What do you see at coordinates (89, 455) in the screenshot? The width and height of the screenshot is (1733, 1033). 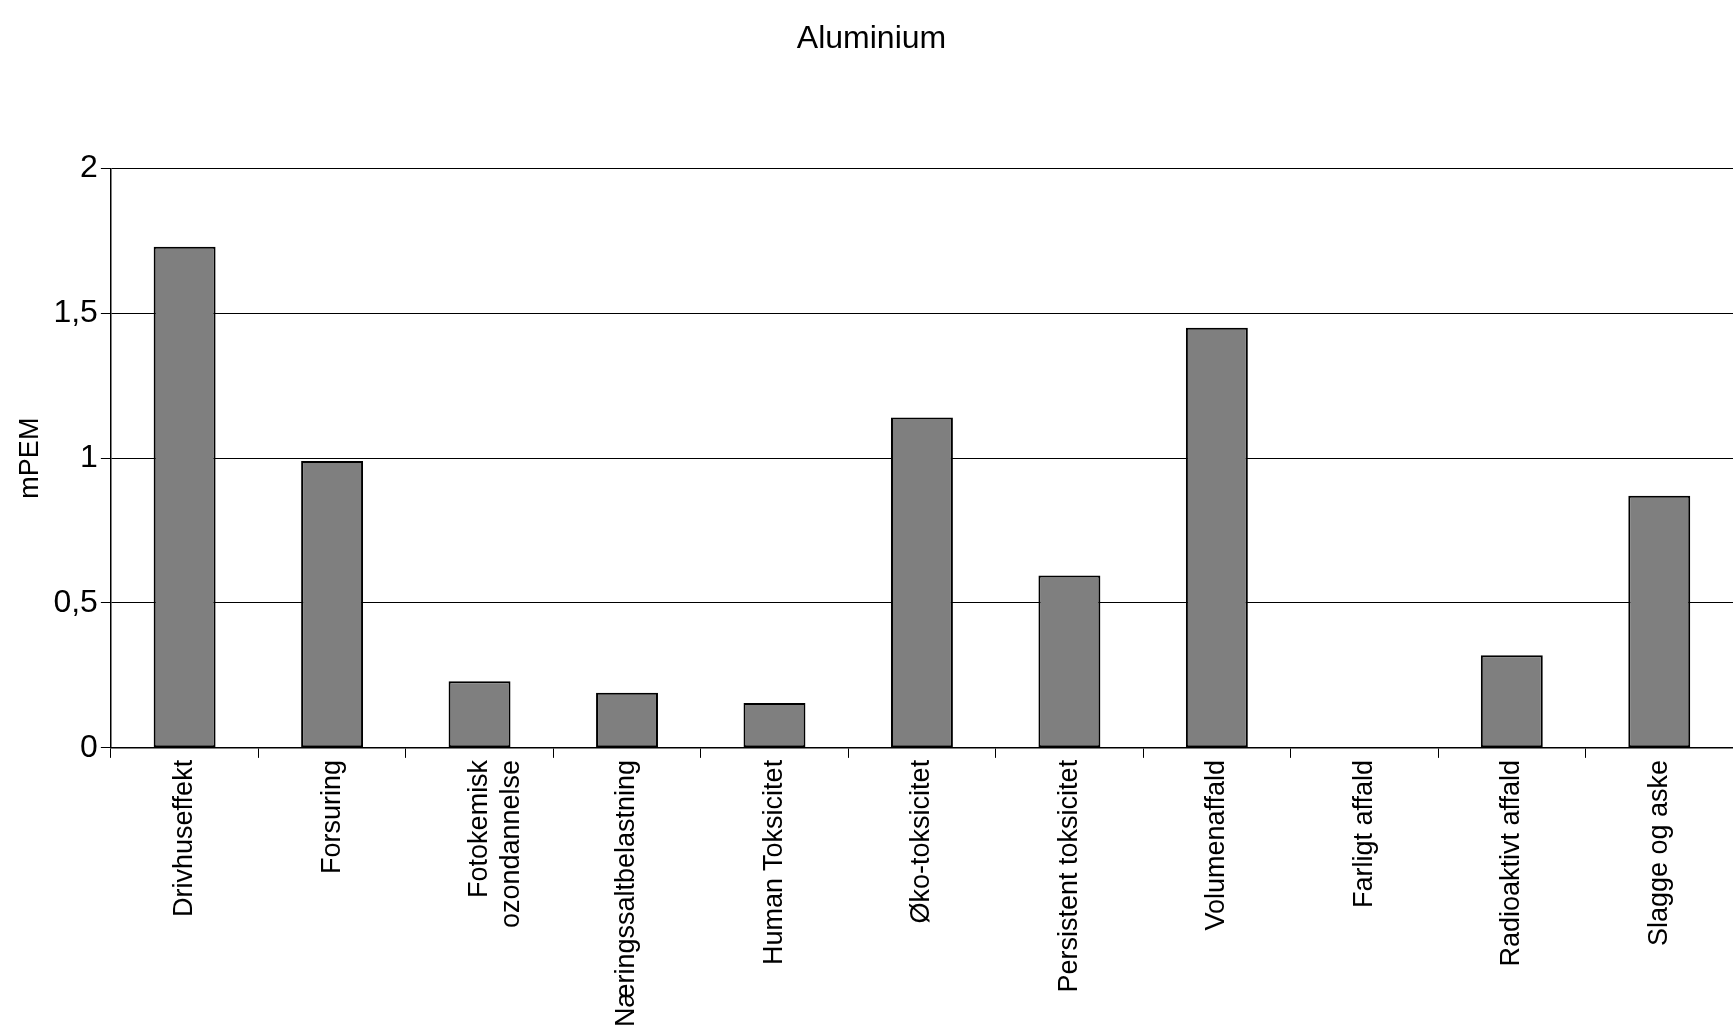 I see `y-tick-label: 1` at bounding box center [89, 455].